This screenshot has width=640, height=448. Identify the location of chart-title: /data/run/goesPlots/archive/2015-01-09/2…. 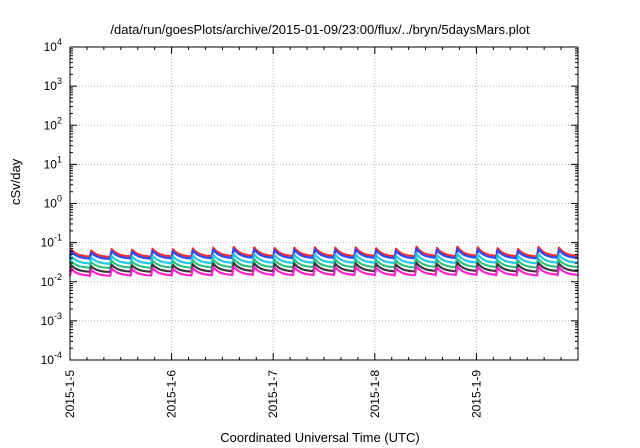
(320, 29).